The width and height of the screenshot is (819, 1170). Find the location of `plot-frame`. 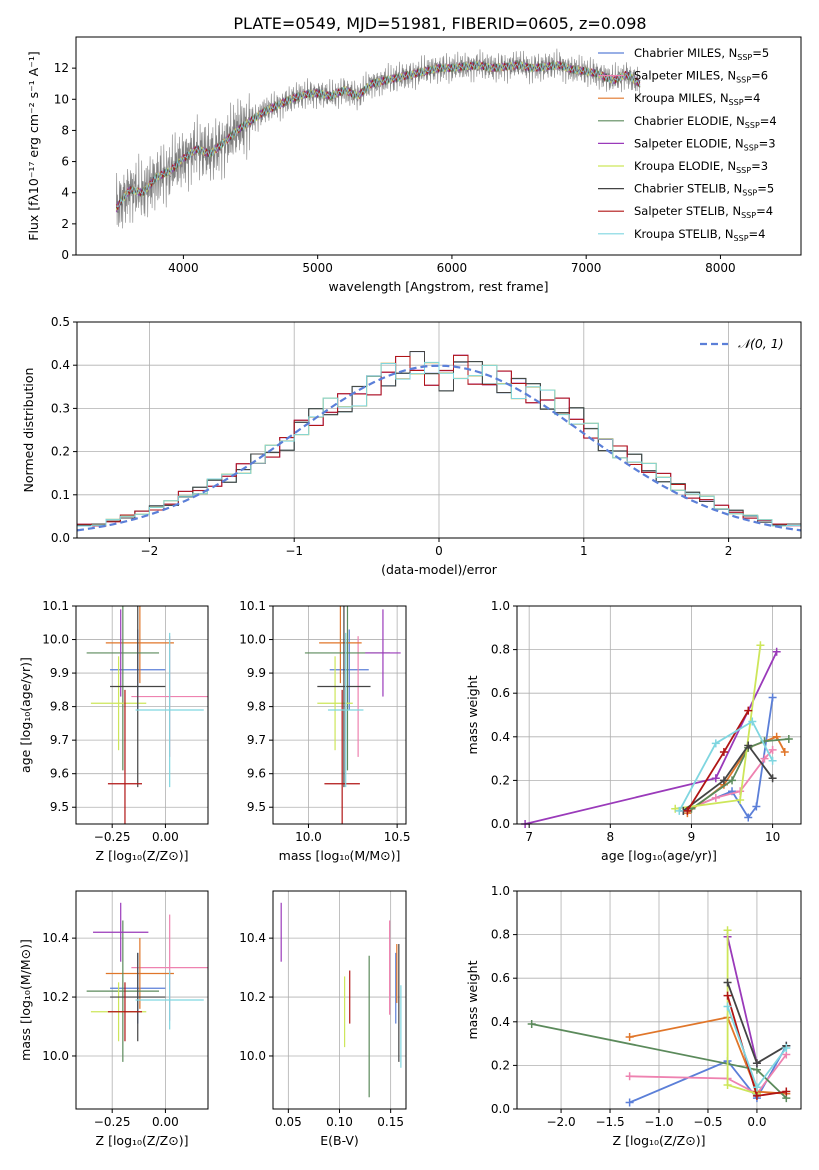

plot-frame is located at coordinates (339, 715).